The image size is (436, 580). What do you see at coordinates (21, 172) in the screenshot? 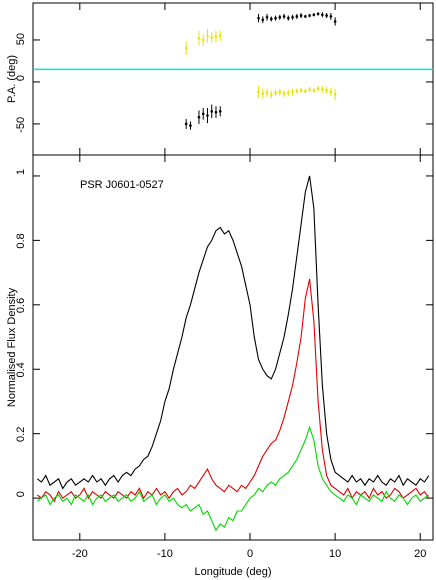
I see `y-tick-label: 1` at bounding box center [21, 172].